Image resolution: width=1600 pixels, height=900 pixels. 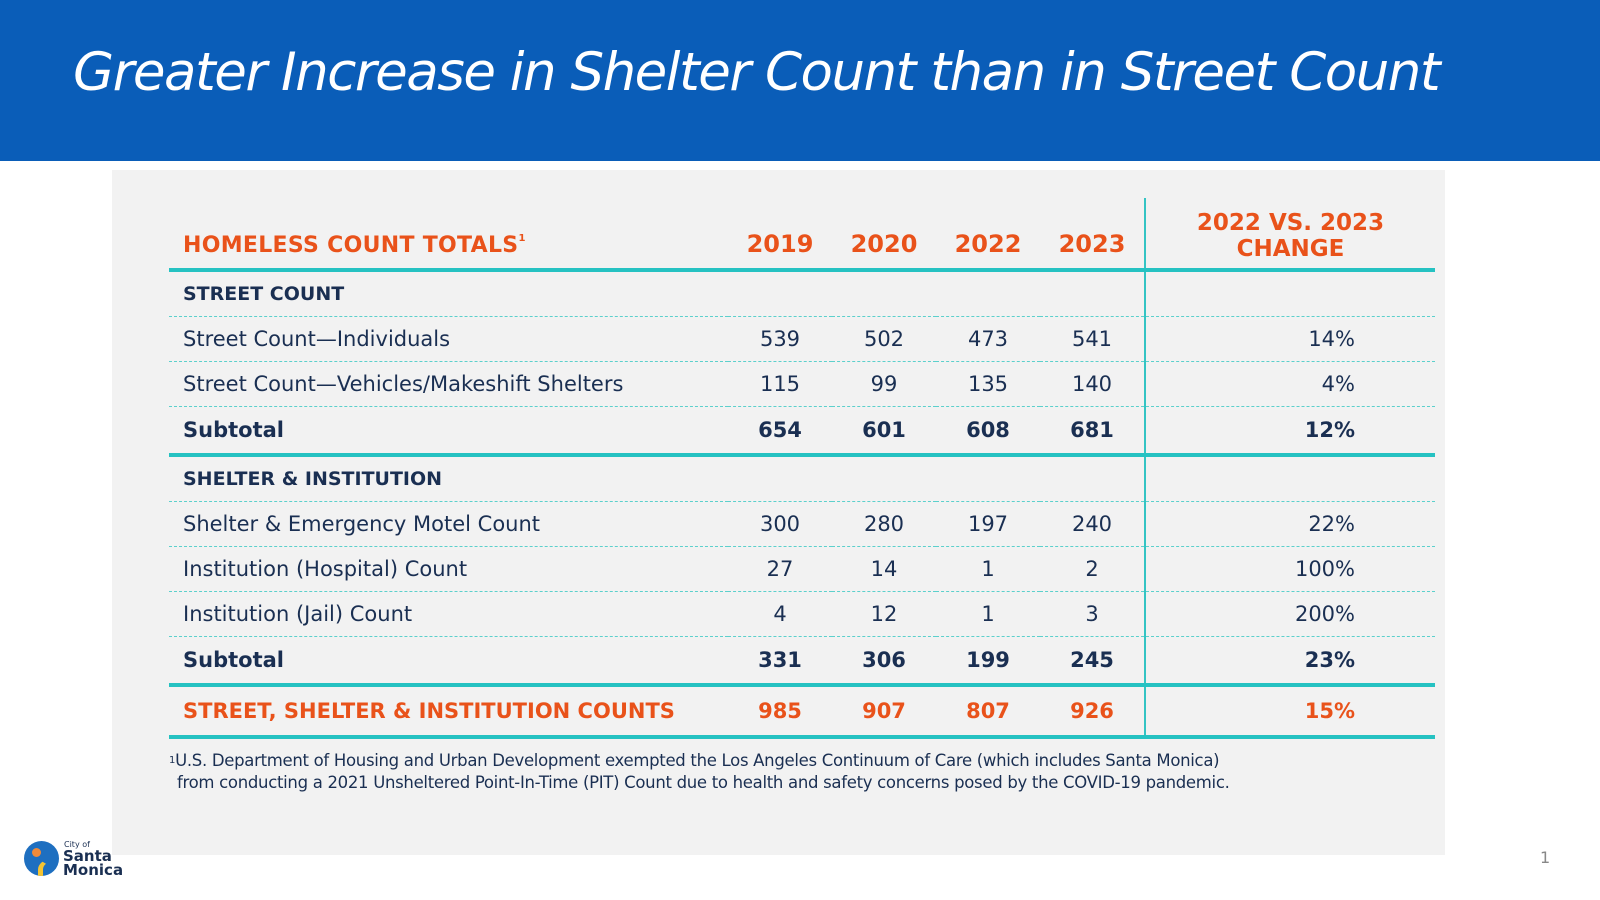 I want to click on cell-value: 473, so click(x=988, y=339).